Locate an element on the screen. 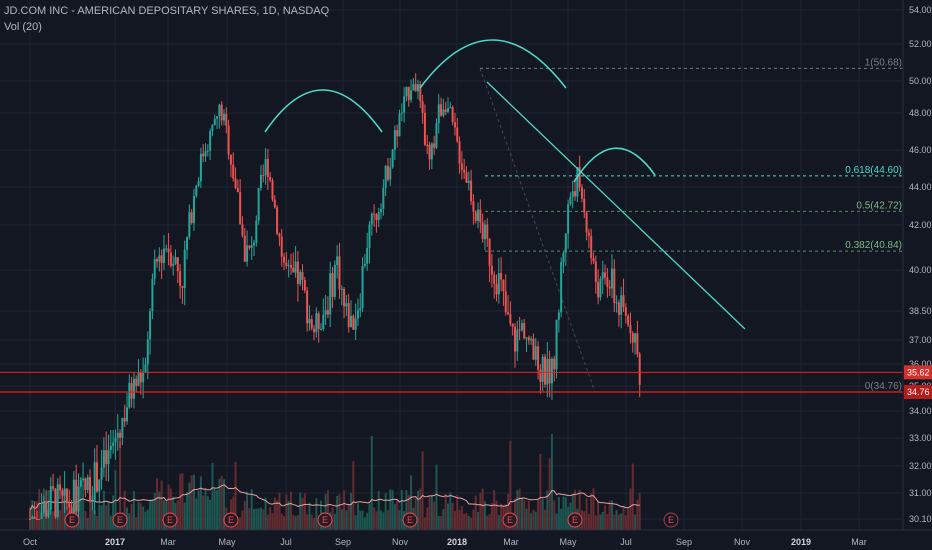 The image size is (932, 550). fib-level-label: 0.382(40.84) is located at coordinates (873, 245).